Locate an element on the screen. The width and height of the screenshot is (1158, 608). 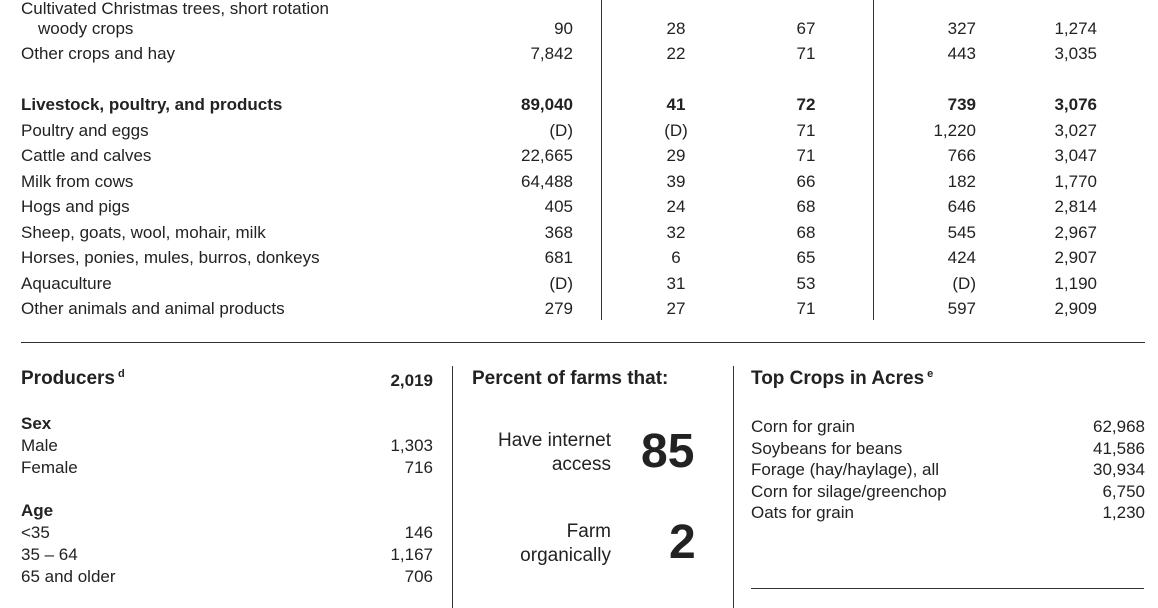
row-label: Other crops and hay is located at coordinates (98, 53).